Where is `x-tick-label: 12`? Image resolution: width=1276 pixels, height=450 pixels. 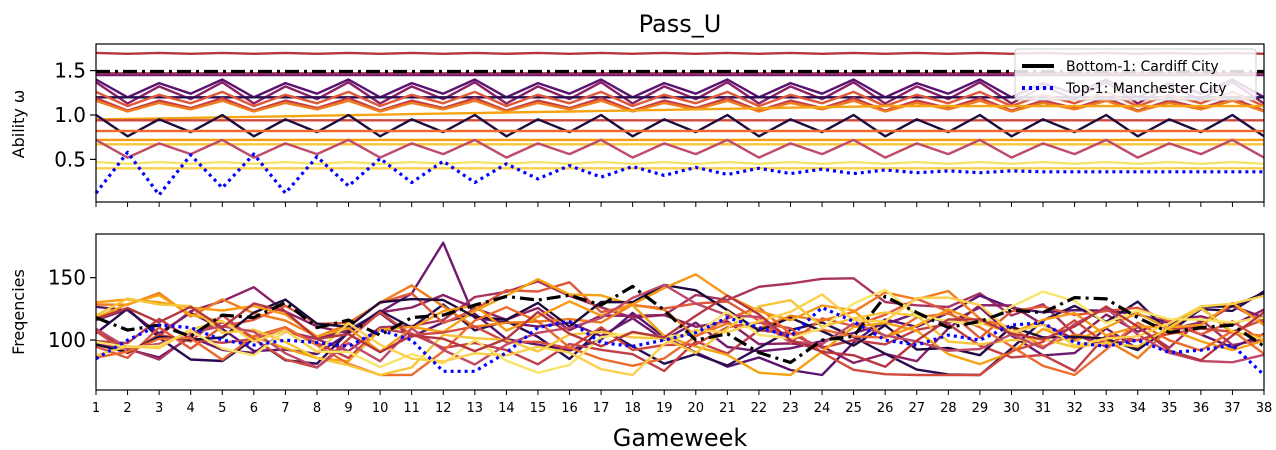
x-tick-label: 12 is located at coordinates (443, 408).